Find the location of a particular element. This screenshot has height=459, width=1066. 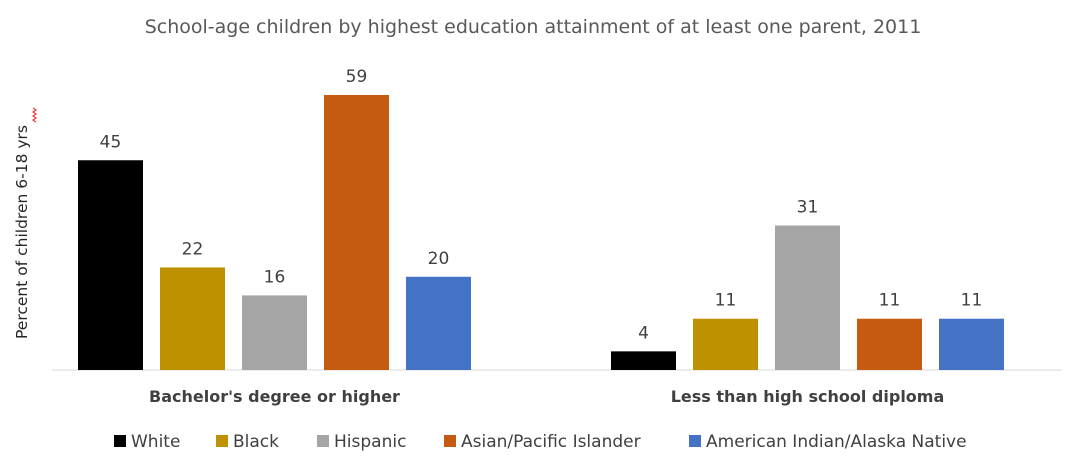

category-label: Bachelor's degree or higher is located at coordinates (274, 396).